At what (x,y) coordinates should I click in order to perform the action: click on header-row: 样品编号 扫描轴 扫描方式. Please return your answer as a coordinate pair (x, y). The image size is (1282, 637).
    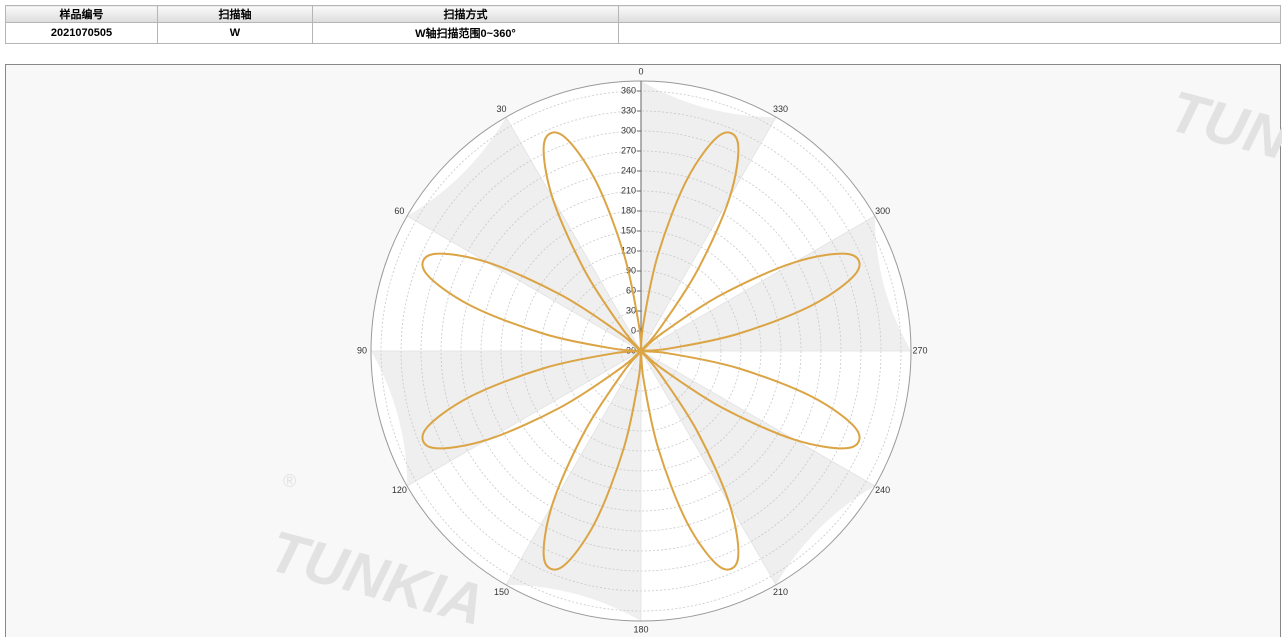
    Looking at the image, I should click on (643, 14).